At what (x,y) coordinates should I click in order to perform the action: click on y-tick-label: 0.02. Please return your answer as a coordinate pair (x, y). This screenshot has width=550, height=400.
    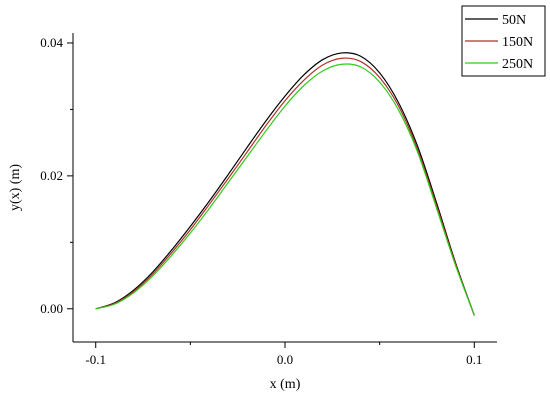
    Looking at the image, I should click on (51, 175).